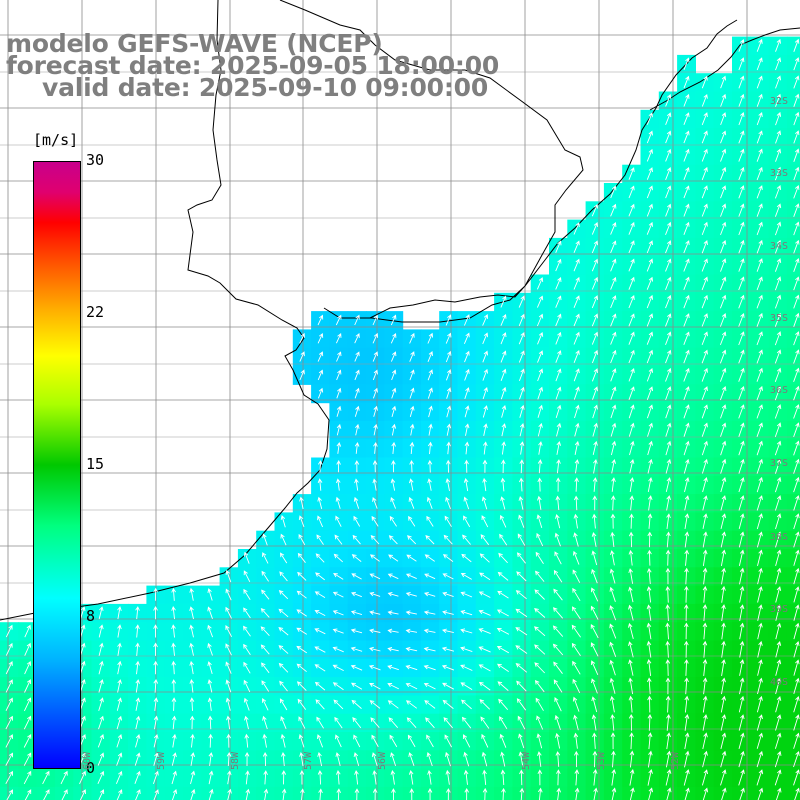  I want to click on lon-label-52w: 52W, so click(675, 760).